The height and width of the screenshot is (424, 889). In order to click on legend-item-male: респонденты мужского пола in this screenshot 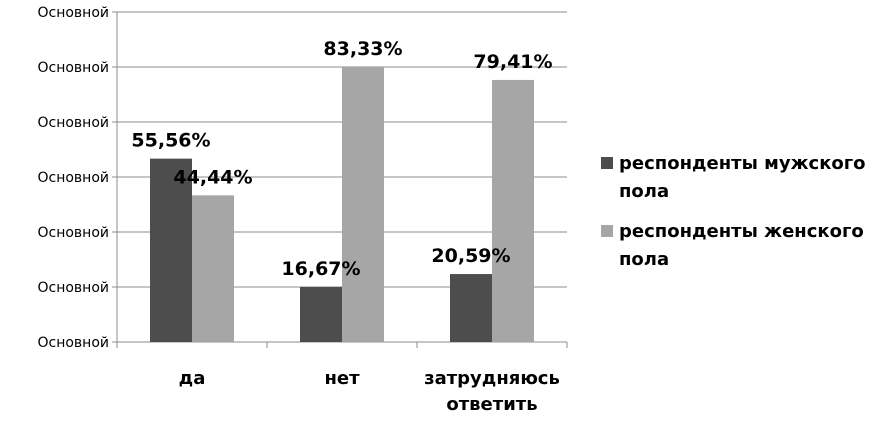, I will do `click(743, 178)`.